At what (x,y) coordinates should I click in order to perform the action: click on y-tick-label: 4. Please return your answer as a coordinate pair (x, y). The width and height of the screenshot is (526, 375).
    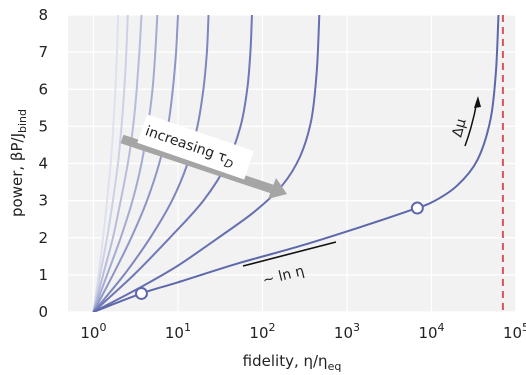
    Looking at the image, I should click on (43, 164).